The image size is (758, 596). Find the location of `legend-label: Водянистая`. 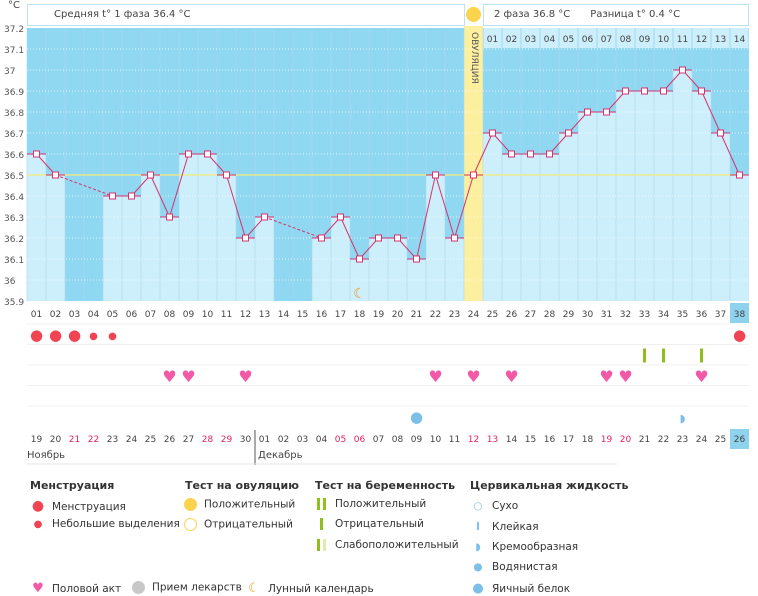

legend-label: Водянистая is located at coordinates (525, 567).